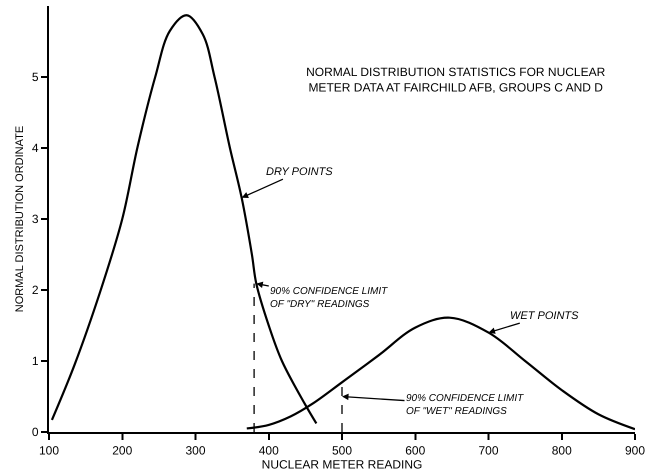 The width and height of the screenshot is (651, 474). I want to click on y-tick-label: 2, so click(35, 290).